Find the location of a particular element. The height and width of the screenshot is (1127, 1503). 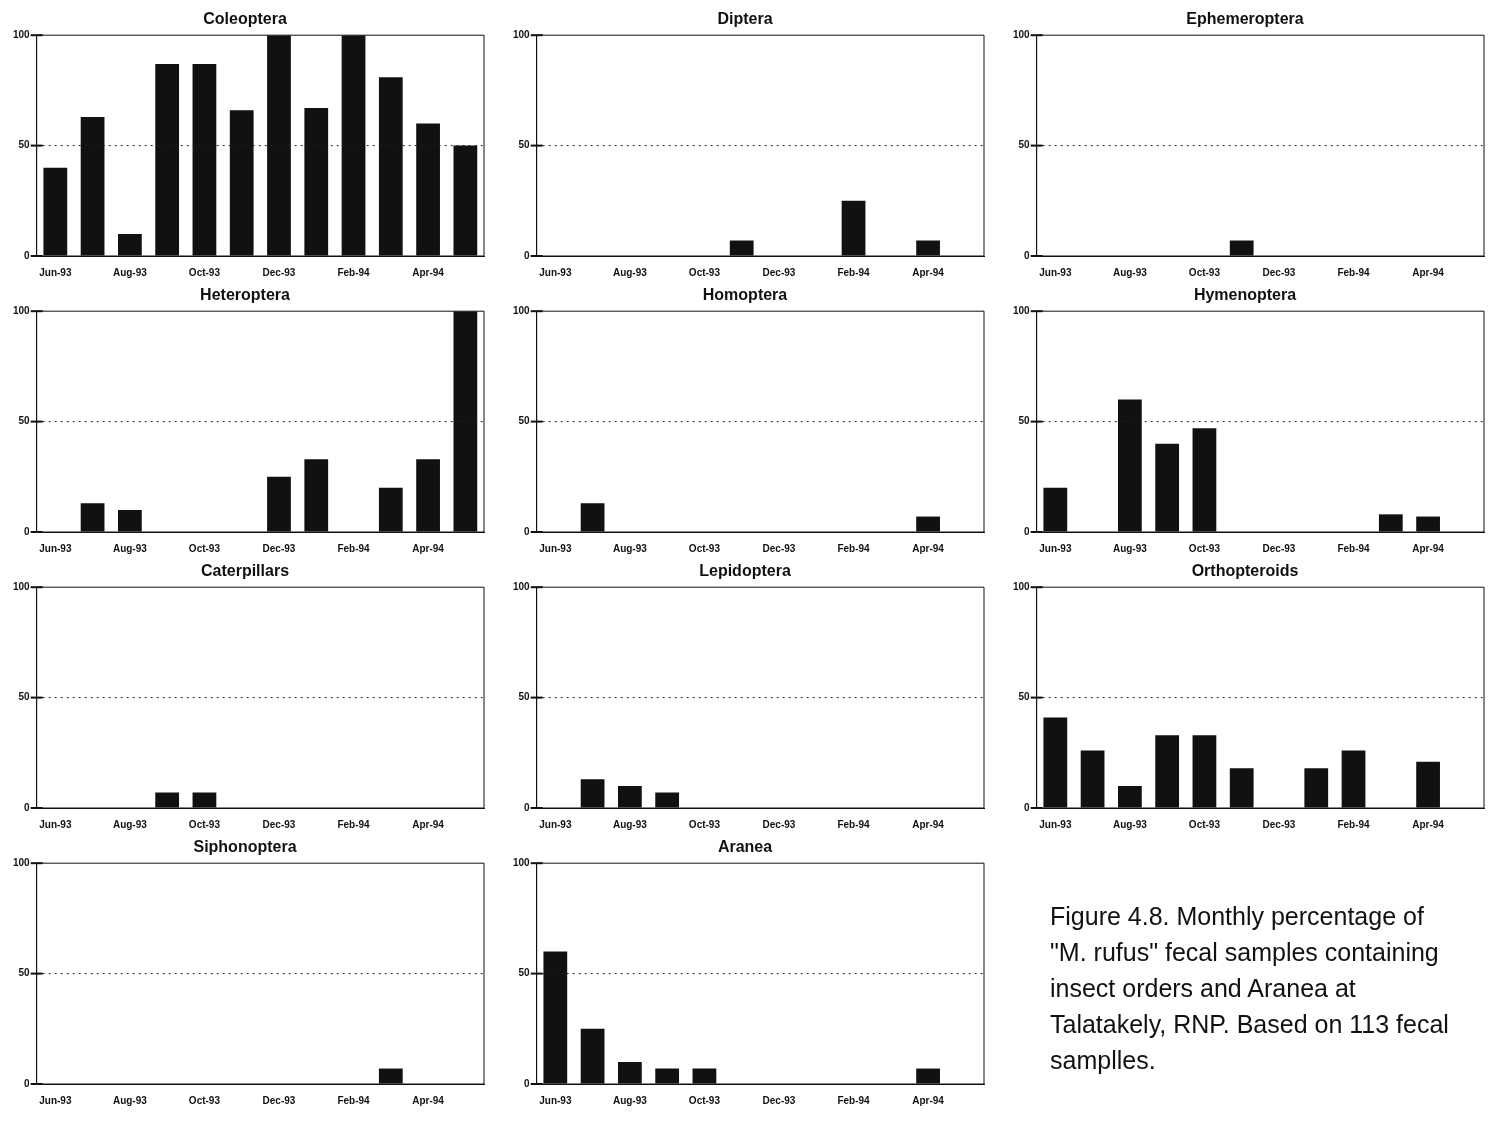

chart-title: Coleoptera is located at coordinates (245, 19).